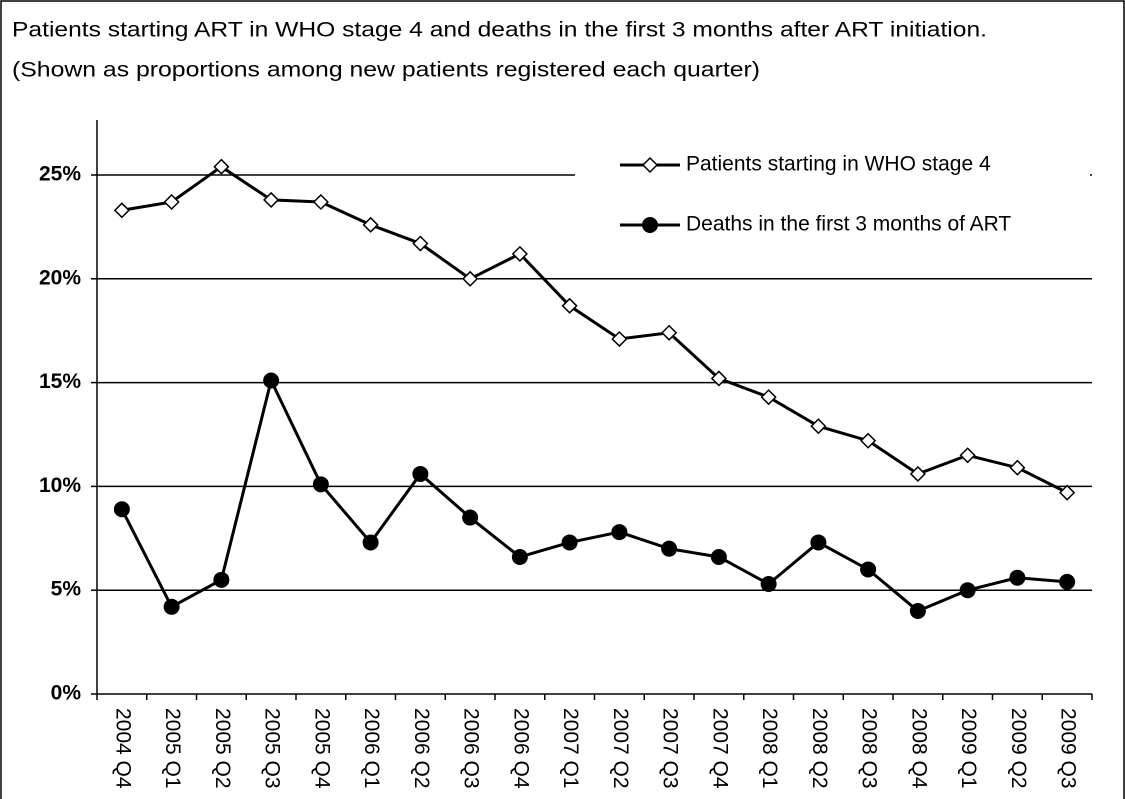 The width and height of the screenshot is (1125, 799). I want to click on x-tick-label: 2008 Q3, so click(869, 748).